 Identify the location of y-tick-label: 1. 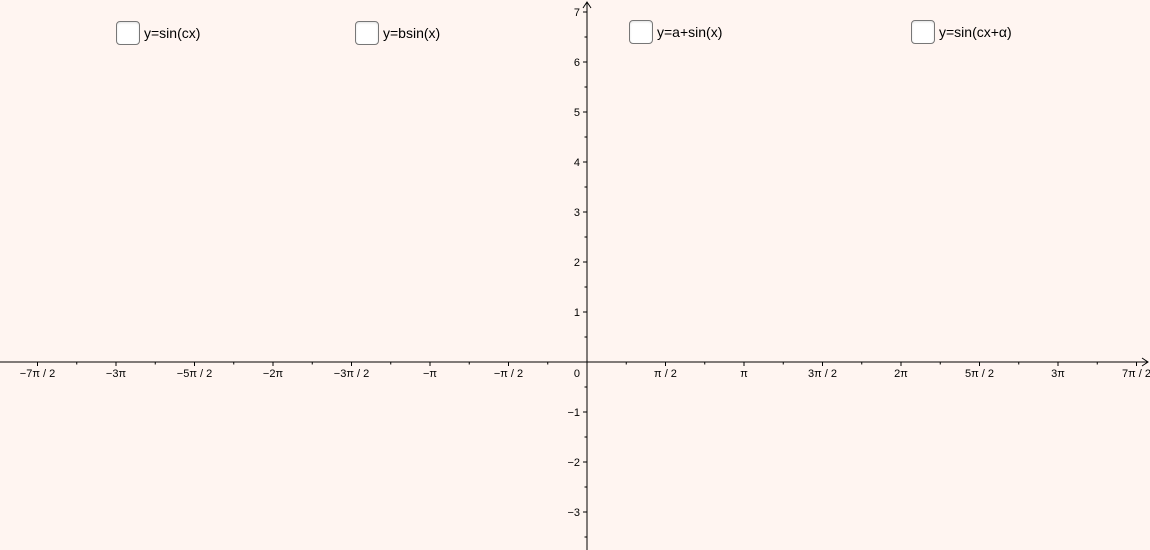
(577, 313).